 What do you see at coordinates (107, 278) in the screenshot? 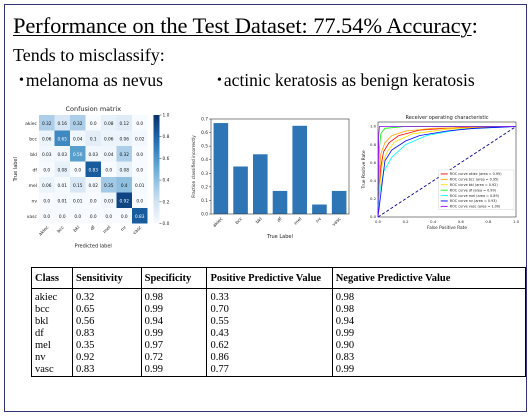
I see `column-header: Sensitivity` at bounding box center [107, 278].